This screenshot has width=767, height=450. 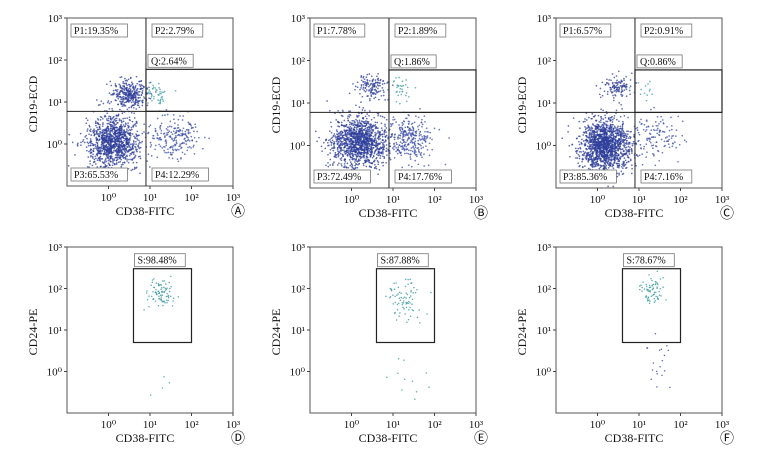 I want to click on y-tick-label: 10¹, so click(x=298, y=104).